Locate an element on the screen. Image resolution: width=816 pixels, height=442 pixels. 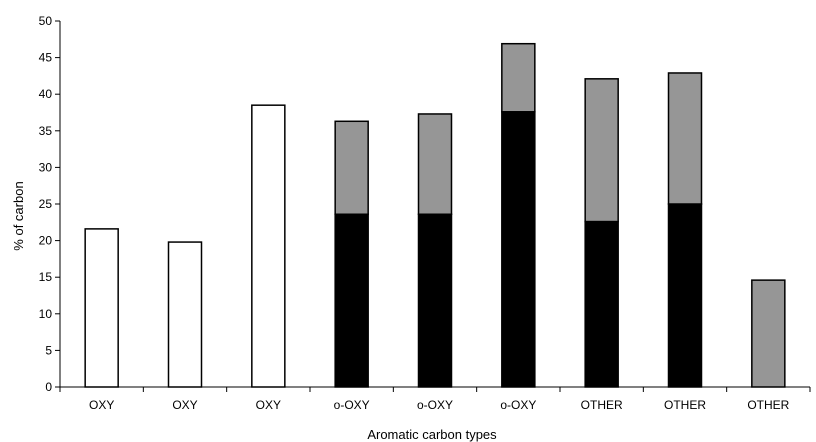
y-axis: 0 5 10 15 20 25 30 35 40 45 50 is located at coordinates (50, 204).